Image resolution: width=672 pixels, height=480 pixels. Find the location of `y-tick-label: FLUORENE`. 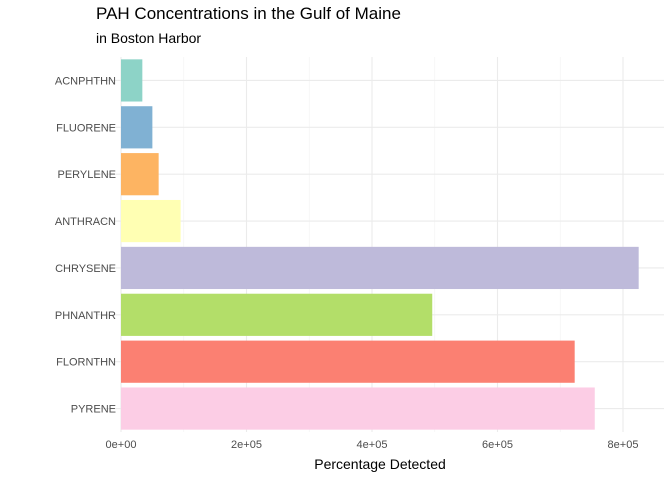

y-tick-label: FLUORENE is located at coordinates (86, 128).